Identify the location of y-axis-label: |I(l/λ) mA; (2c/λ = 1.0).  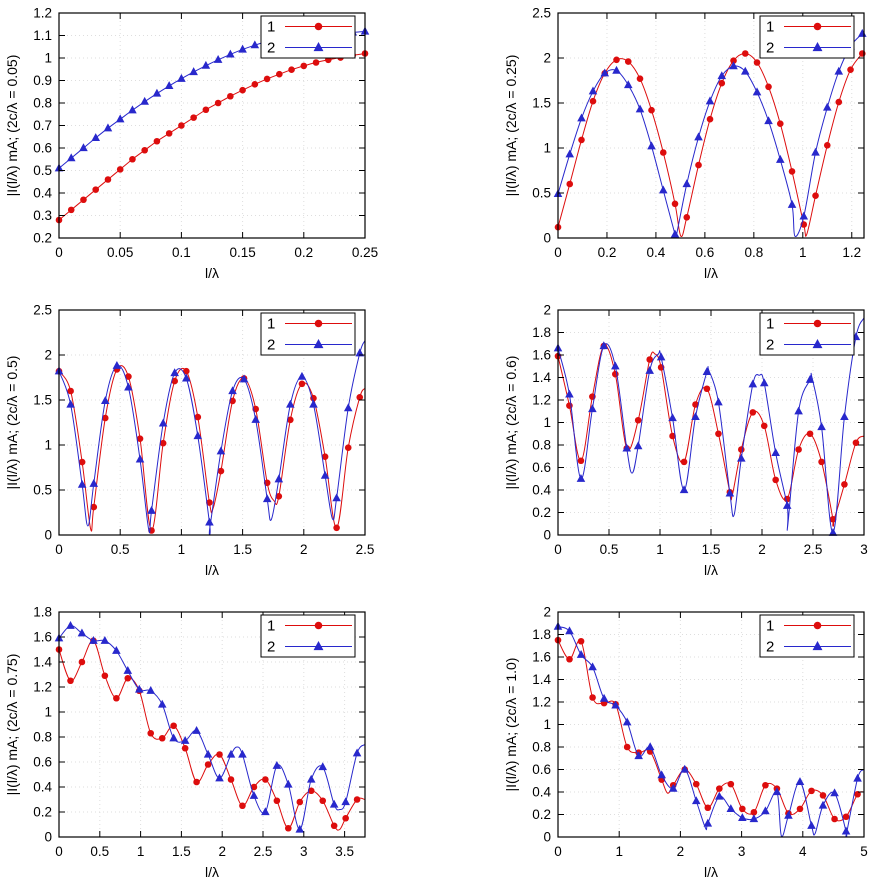
(511, 725).